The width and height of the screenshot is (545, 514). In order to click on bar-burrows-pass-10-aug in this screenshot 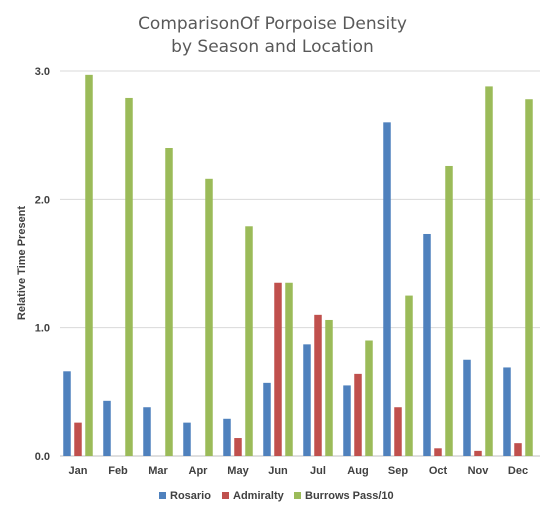, I will do `click(369, 398)`.